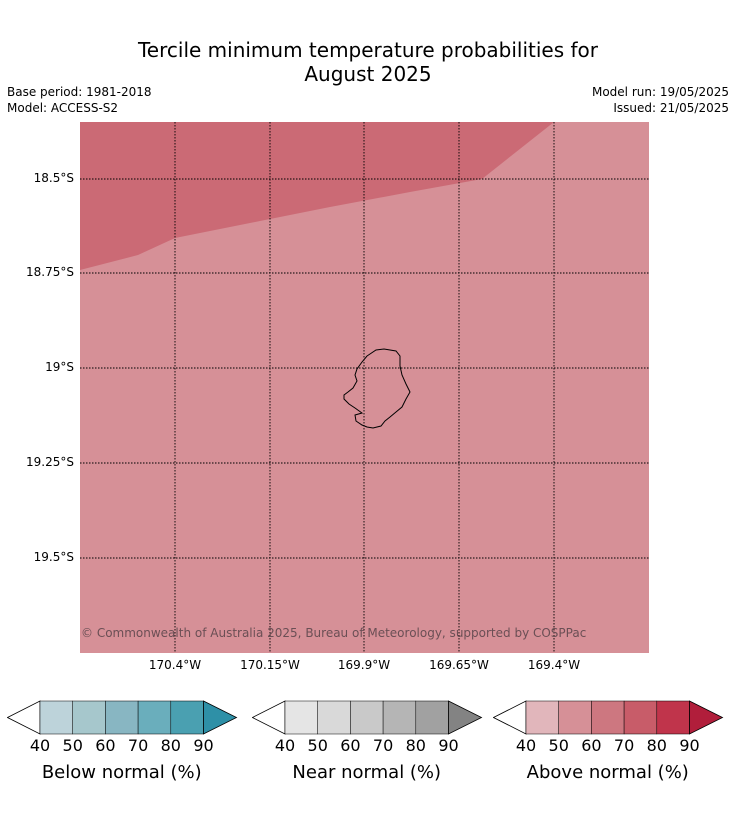 This screenshot has width=736, height=816. I want to click on lon-label: 169.65°W, so click(459, 665).